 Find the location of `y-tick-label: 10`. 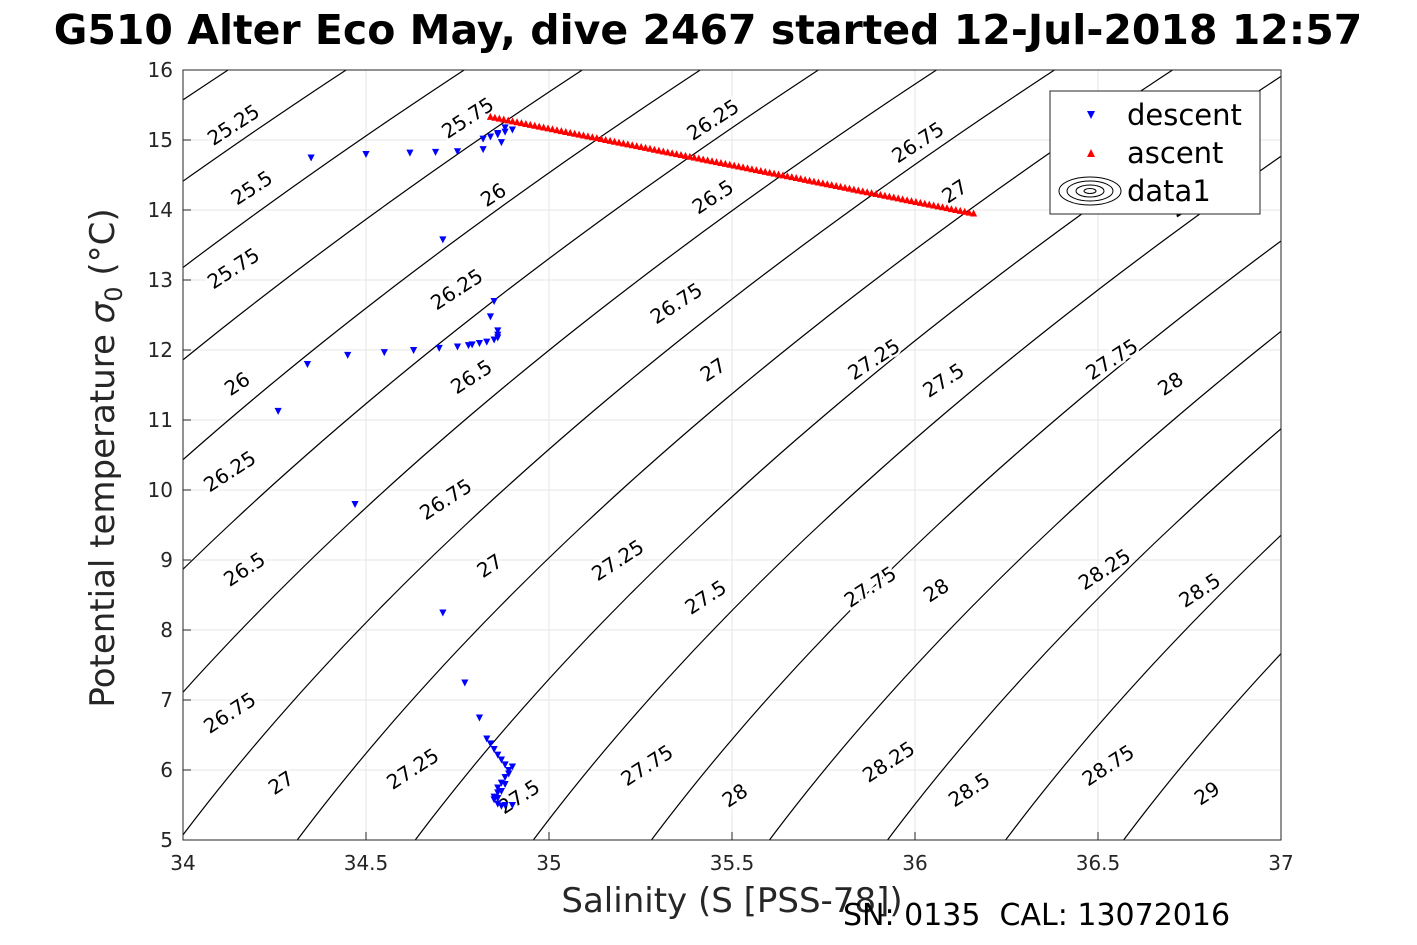

y-tick-label: 10 is located at coordinates (160, 490).